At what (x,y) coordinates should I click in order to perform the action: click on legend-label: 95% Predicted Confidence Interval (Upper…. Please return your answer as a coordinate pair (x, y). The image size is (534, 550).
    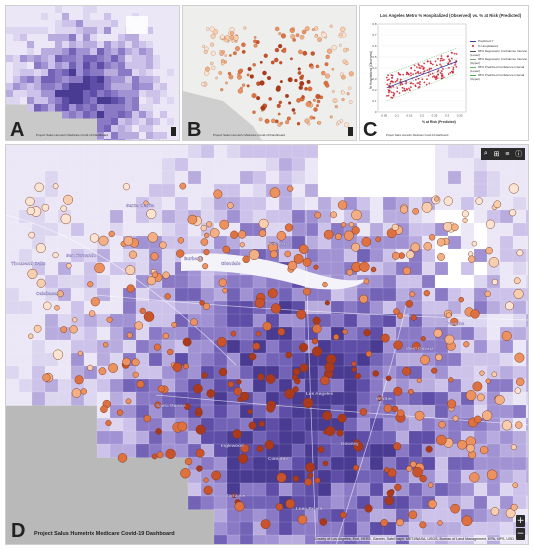
    Looking at the image, I should click on (497, 77).